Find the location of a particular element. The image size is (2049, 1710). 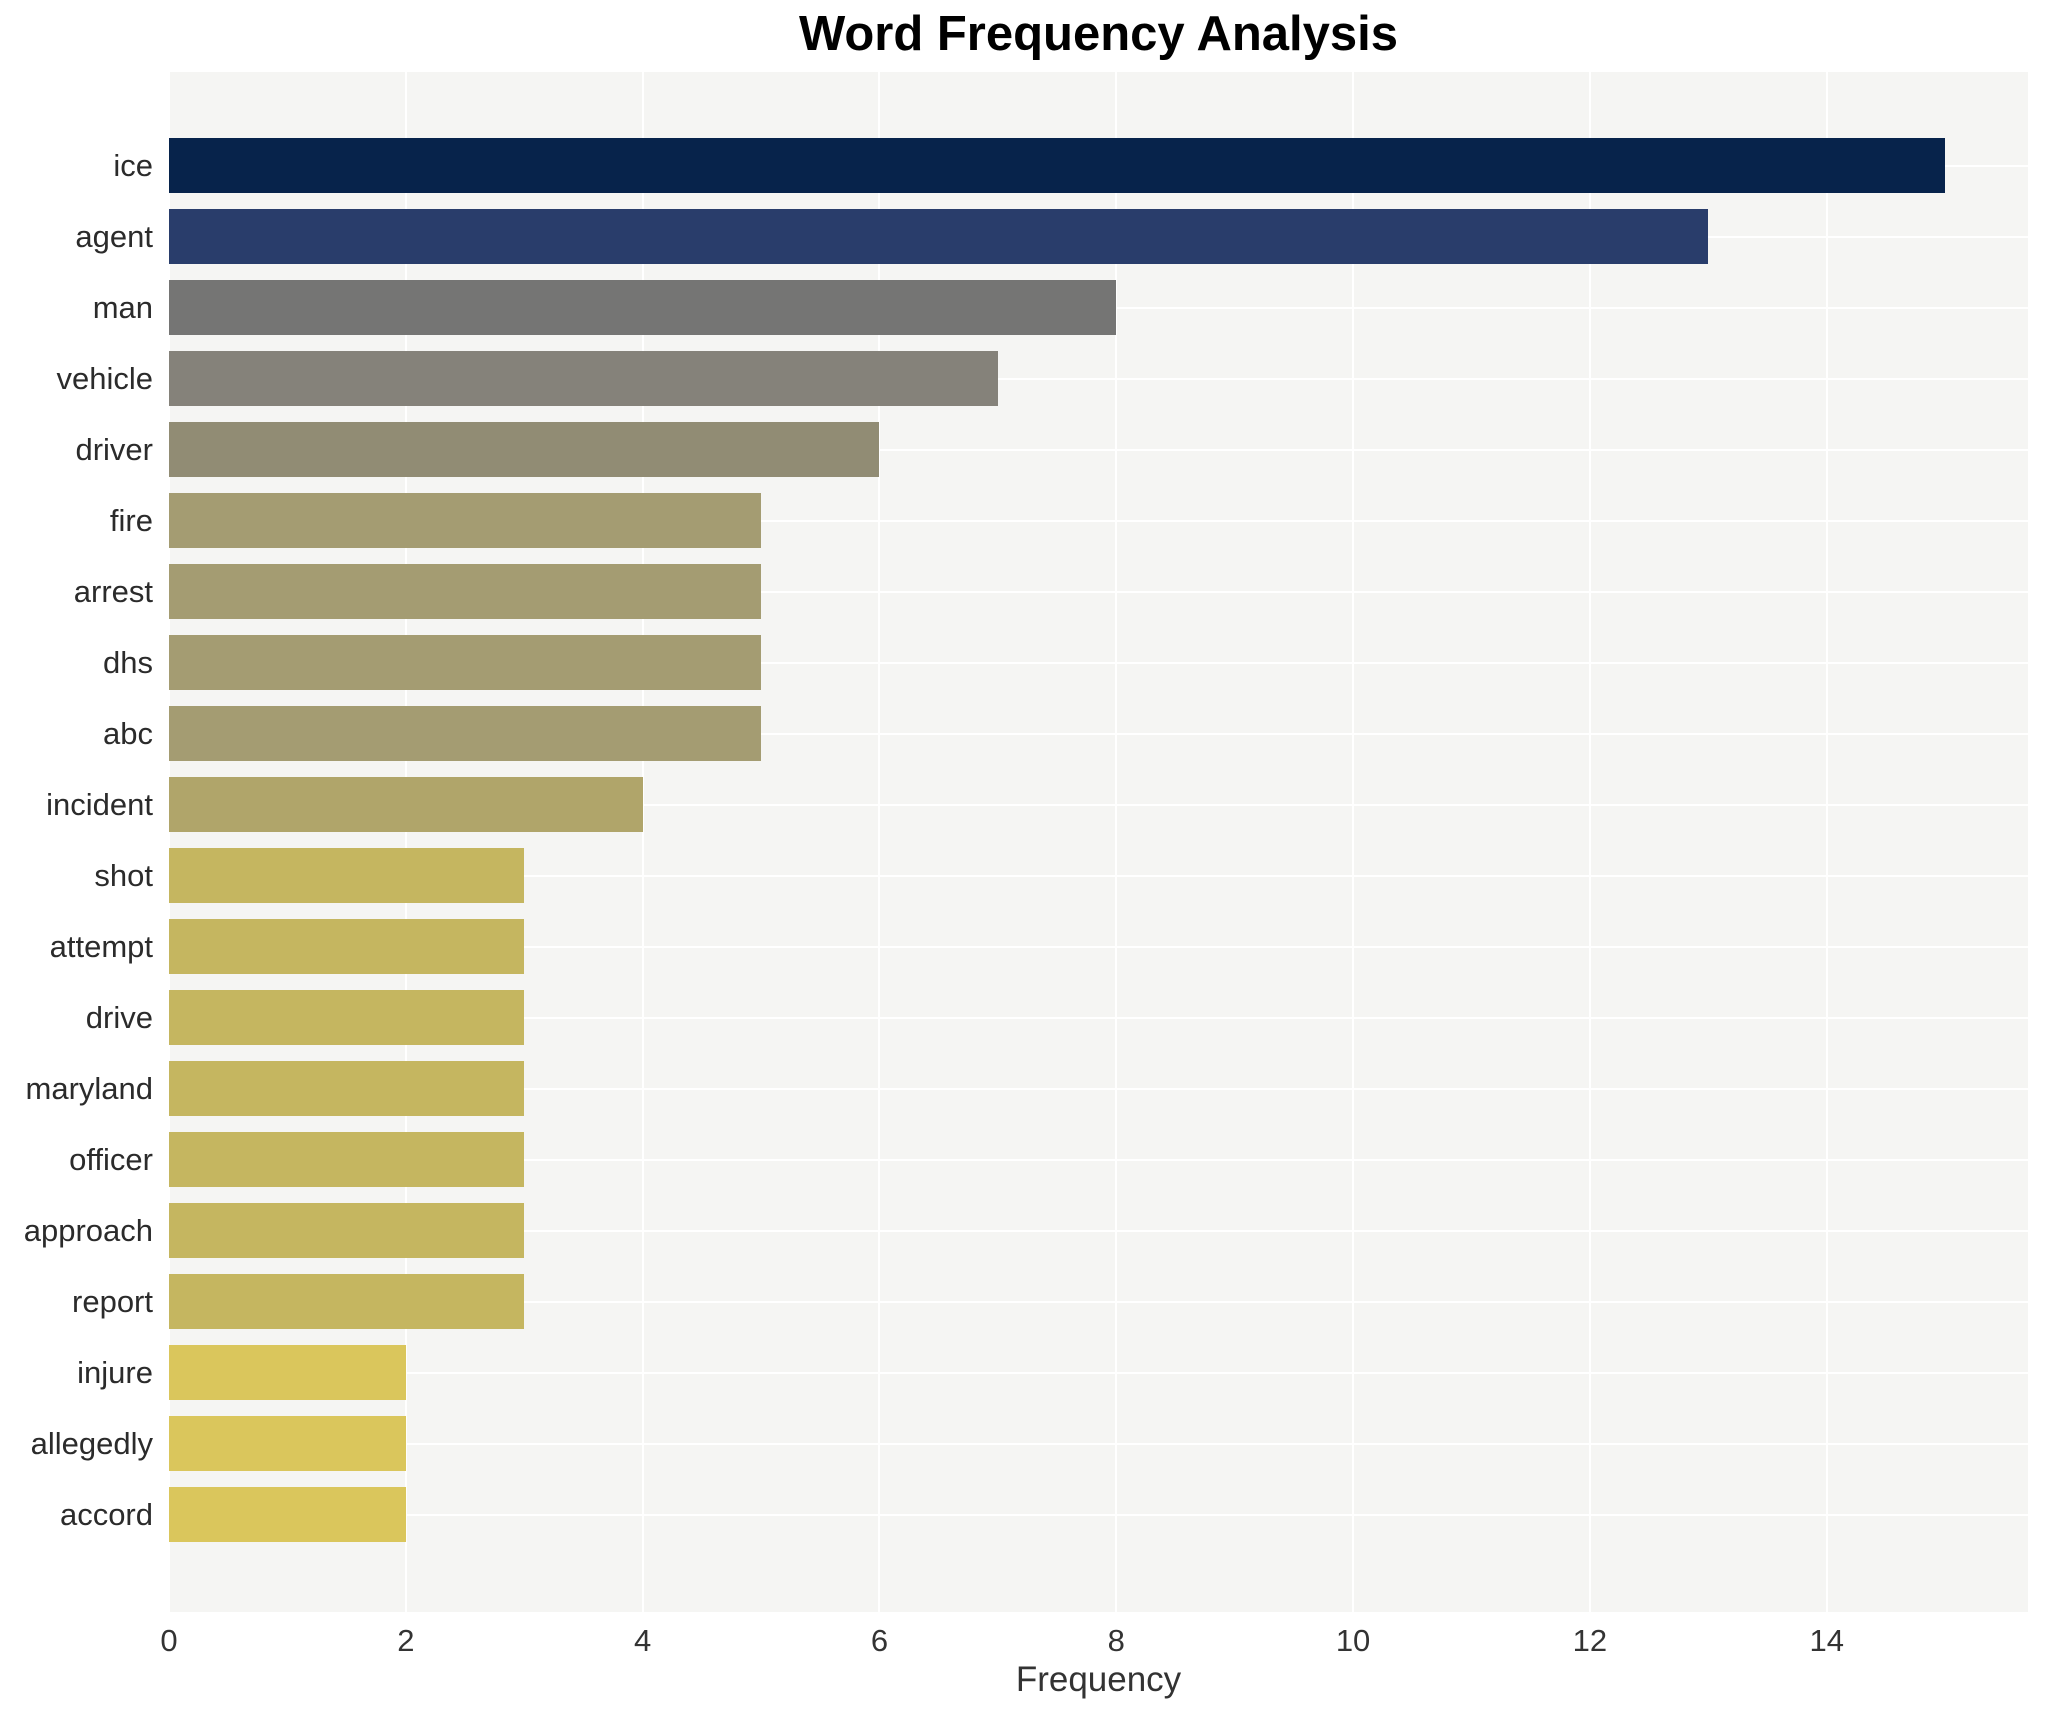

chart-row: allegedly is located at coordinates (1029, 1443).